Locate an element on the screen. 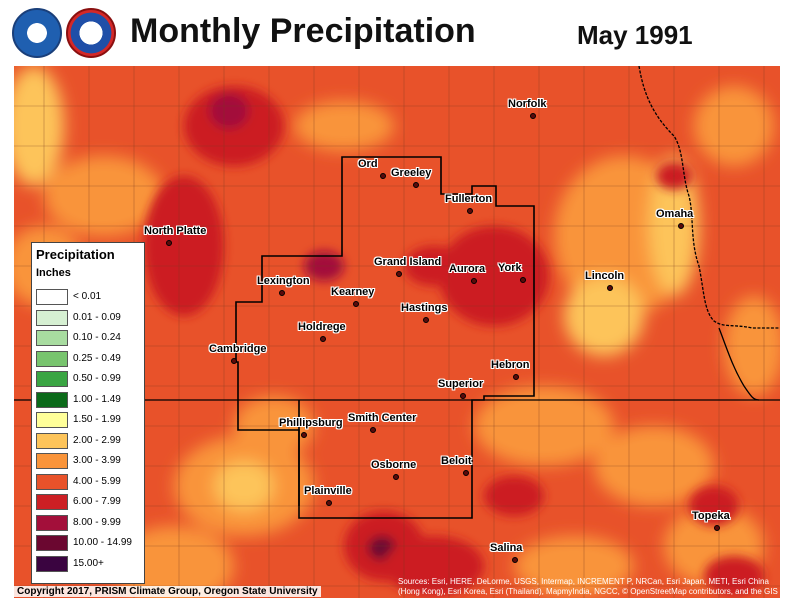 The height and width of the screenshot is (612, 792). legend-row: 3.00 - 3.99 is located at coordinates (88, 461).